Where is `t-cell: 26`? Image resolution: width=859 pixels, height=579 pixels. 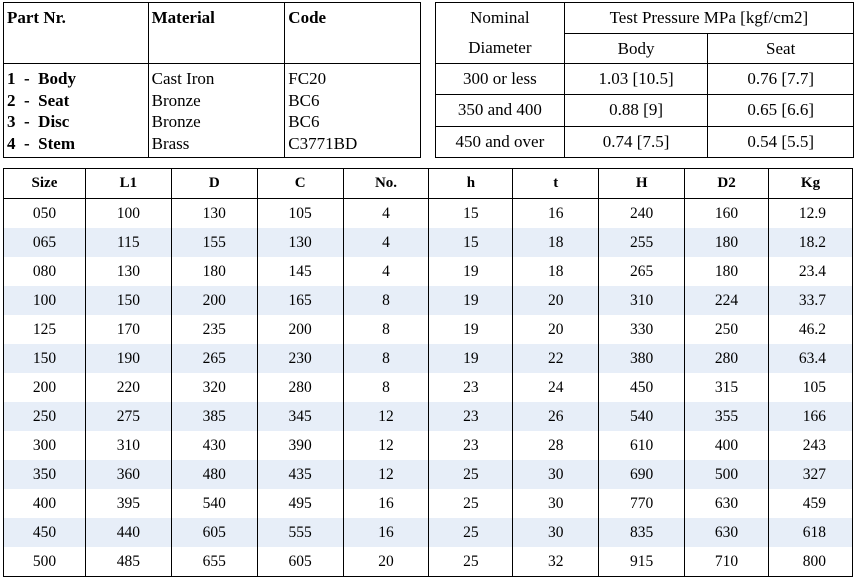 t-cell: 26 is located at coordinates (555, 416).